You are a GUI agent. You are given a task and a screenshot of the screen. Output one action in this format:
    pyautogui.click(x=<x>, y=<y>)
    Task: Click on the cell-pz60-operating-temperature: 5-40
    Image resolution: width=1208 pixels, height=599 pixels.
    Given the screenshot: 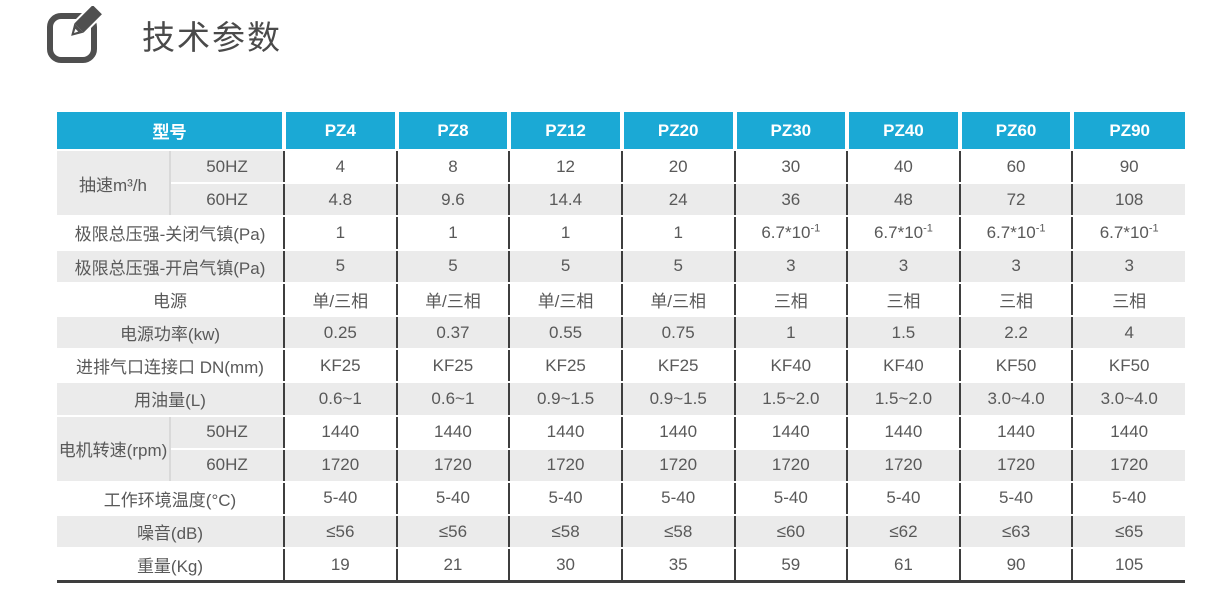 What is the action you would take?
    pyautogui.click(x=1016, y=498)
    